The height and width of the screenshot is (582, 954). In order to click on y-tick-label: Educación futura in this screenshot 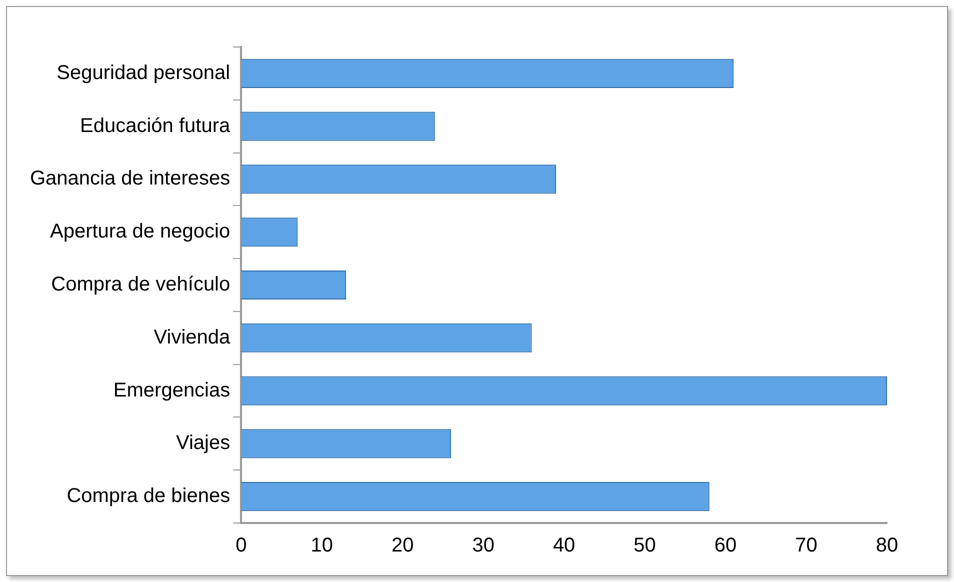, I will do `click(155, 125)`.